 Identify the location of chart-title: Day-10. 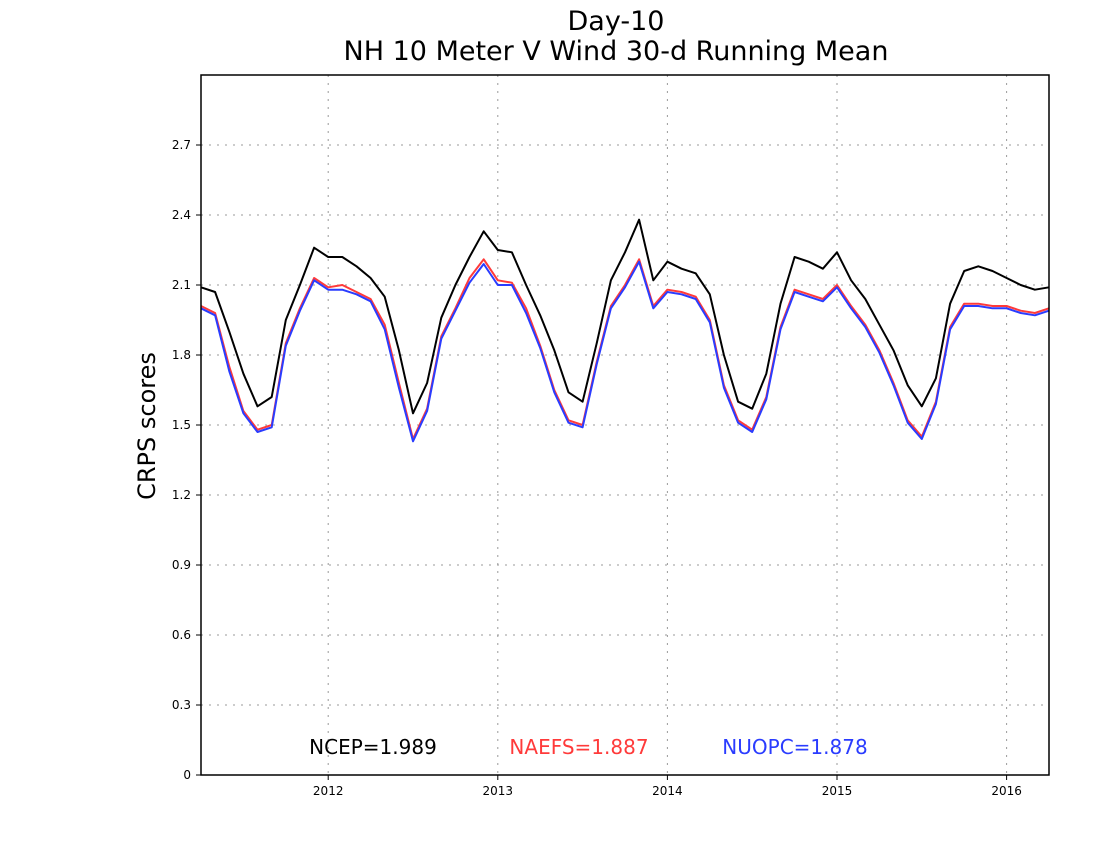
(616, 21).